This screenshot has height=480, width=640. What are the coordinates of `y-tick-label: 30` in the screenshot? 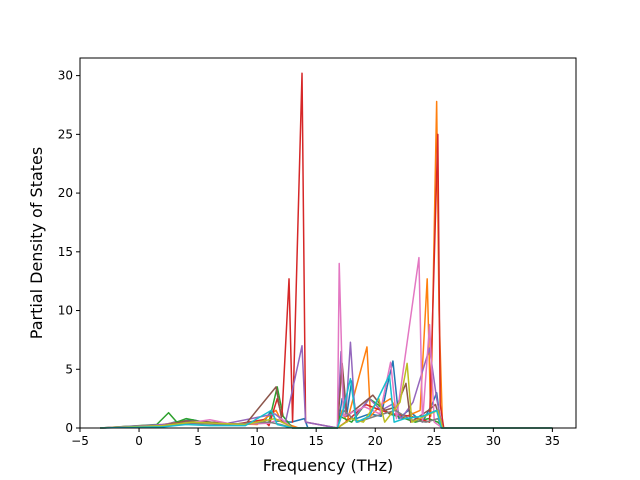 It's located at (65, 76).